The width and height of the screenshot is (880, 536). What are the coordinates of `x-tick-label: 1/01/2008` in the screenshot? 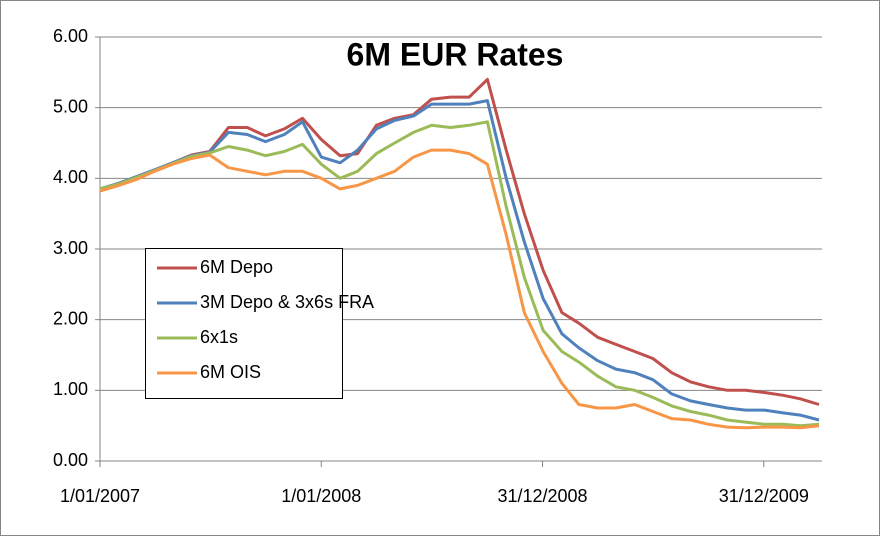 It's located at (321, 496).